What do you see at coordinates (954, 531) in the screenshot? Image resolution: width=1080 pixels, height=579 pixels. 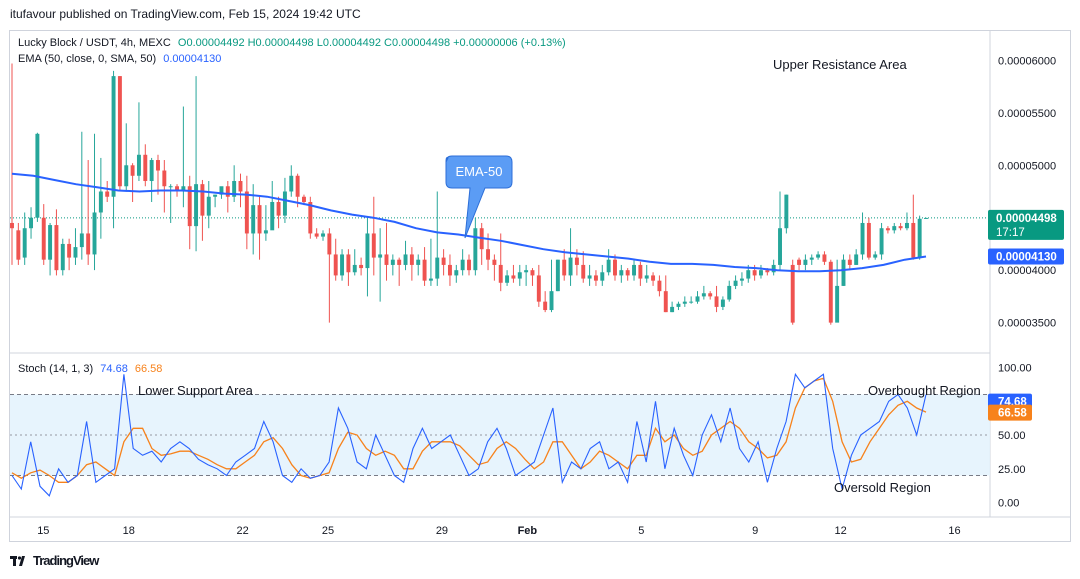 I see `time-tick-label: 16` at bounding box center [954, 531].